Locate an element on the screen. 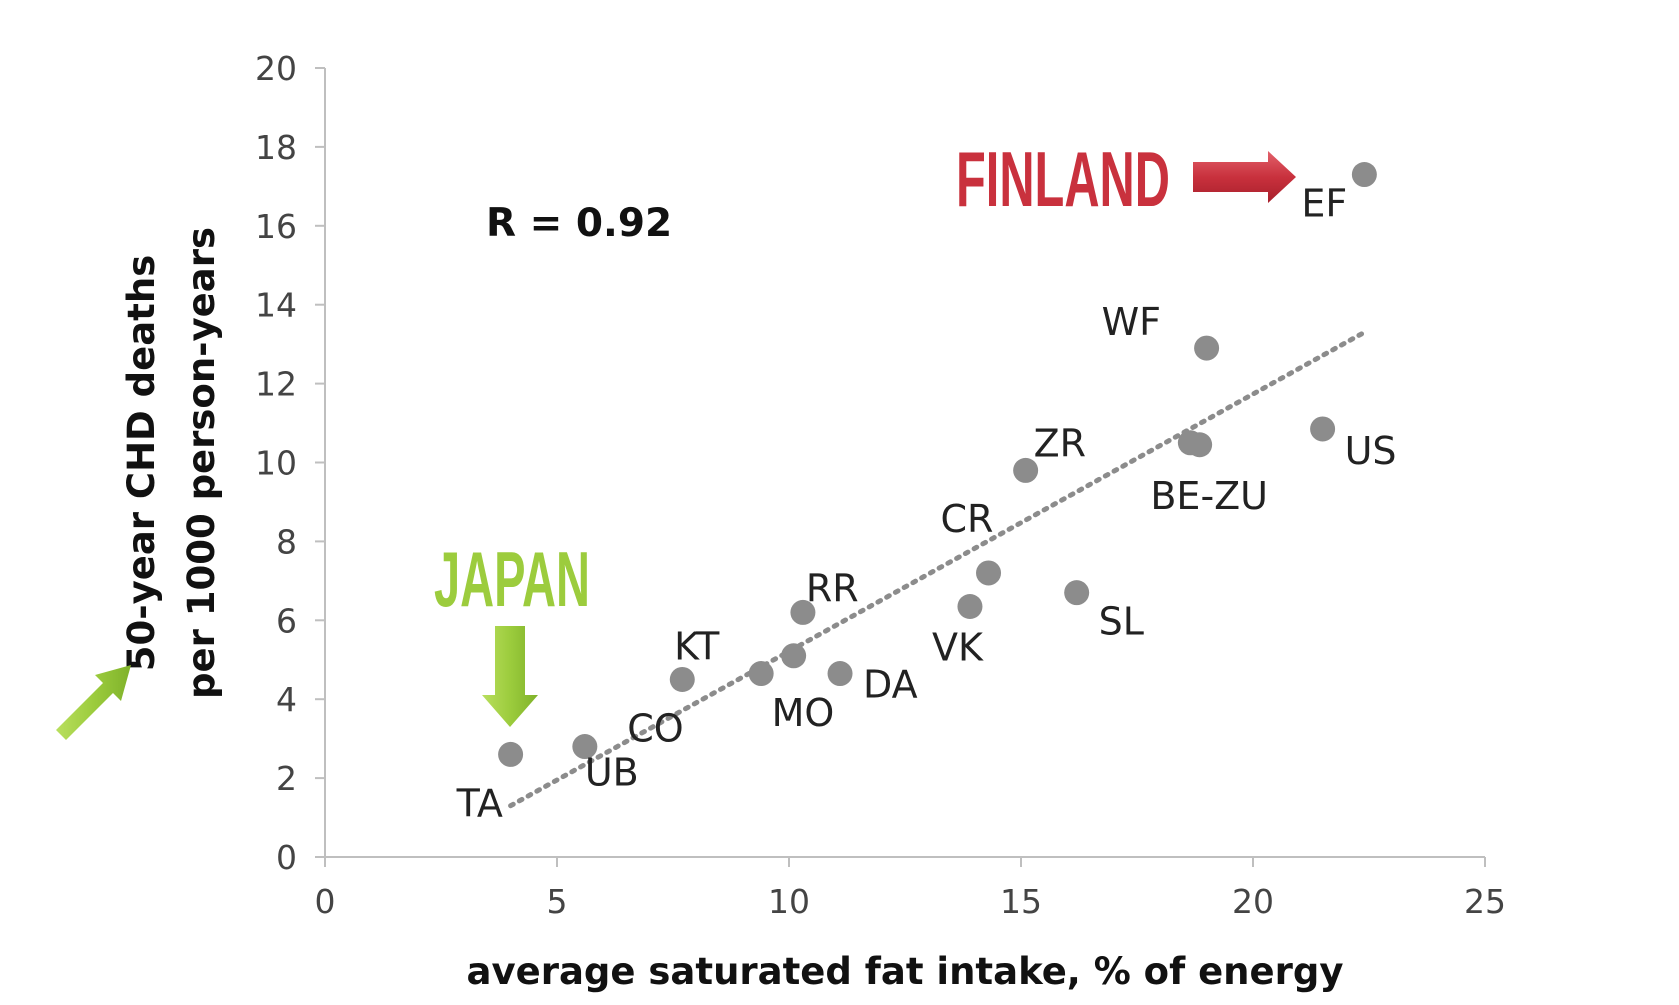 The image size is (1679, 1005). data-point-ub is located at coordinates (585, 747).